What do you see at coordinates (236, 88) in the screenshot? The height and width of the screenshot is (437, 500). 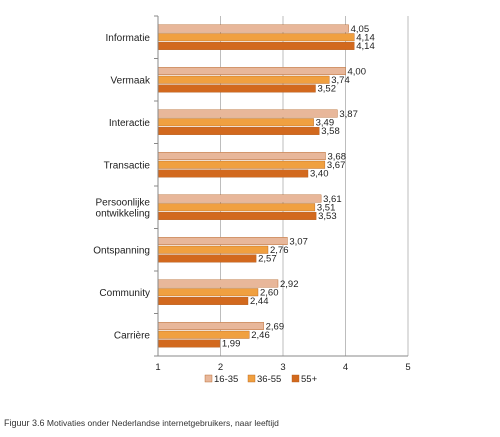 I see `bar-55+-1` at bounding box center [236, 88].